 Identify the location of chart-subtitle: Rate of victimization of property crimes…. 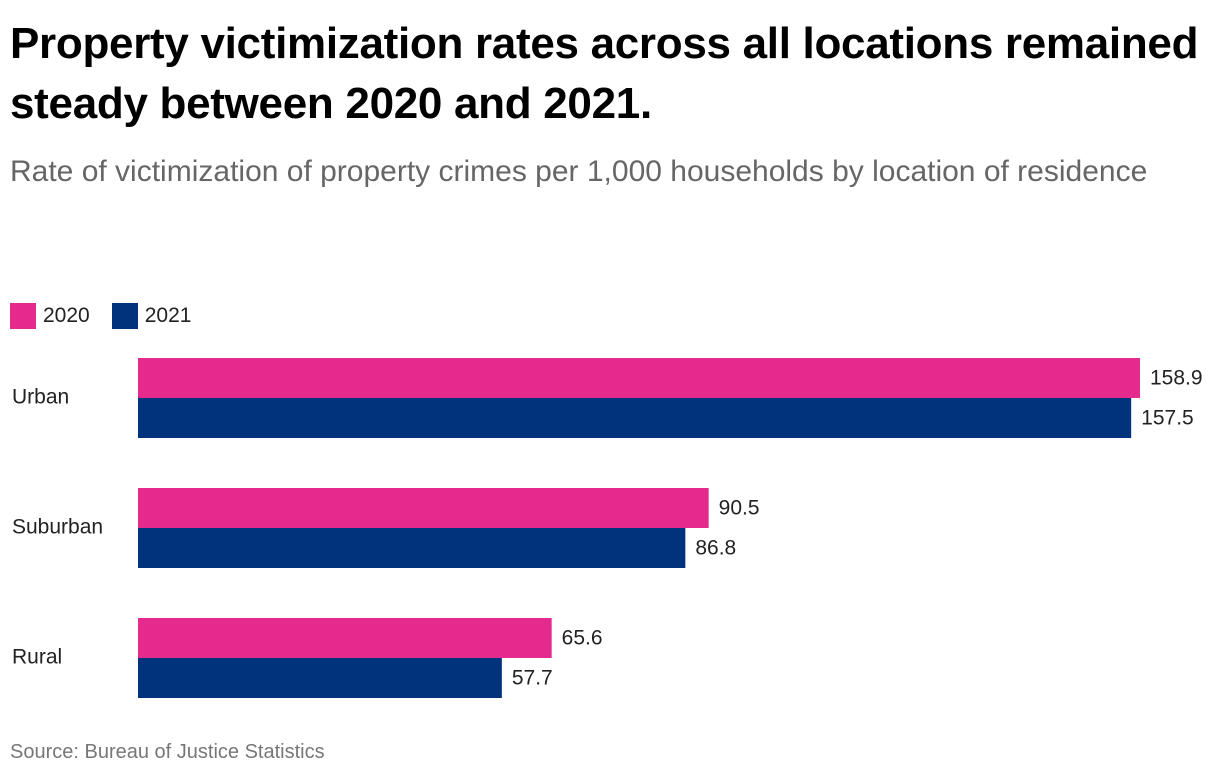
(579, 171).